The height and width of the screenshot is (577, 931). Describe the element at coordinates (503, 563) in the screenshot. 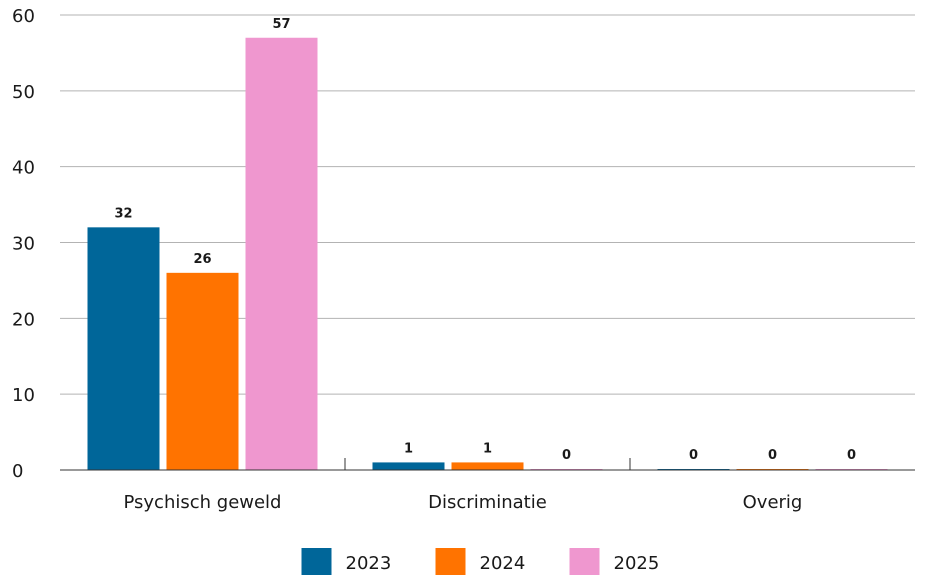

I see `legend-label: 2024` at that location.